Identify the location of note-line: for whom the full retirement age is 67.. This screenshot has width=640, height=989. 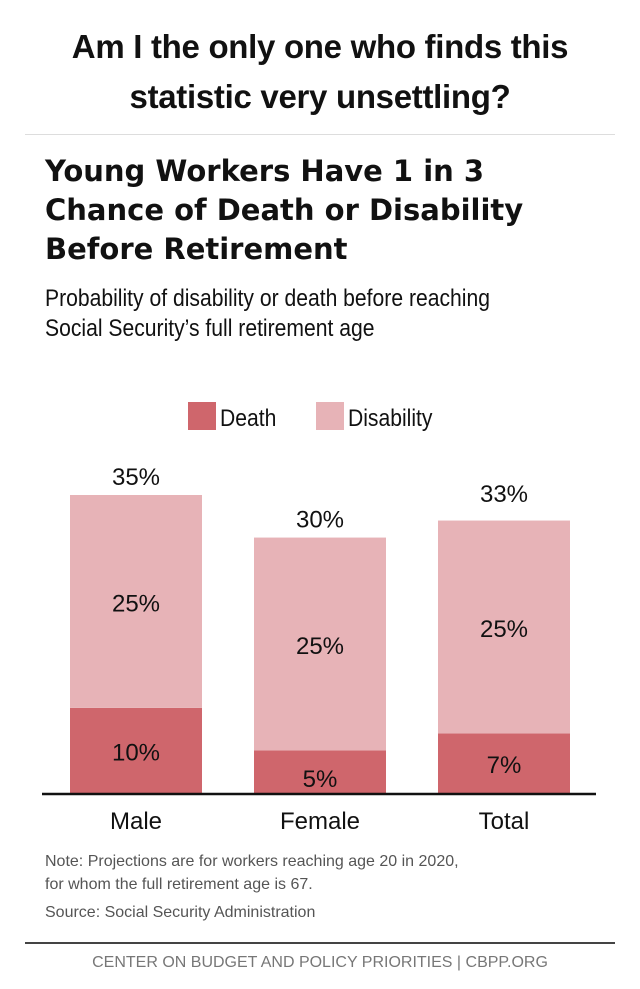
(179, 884).